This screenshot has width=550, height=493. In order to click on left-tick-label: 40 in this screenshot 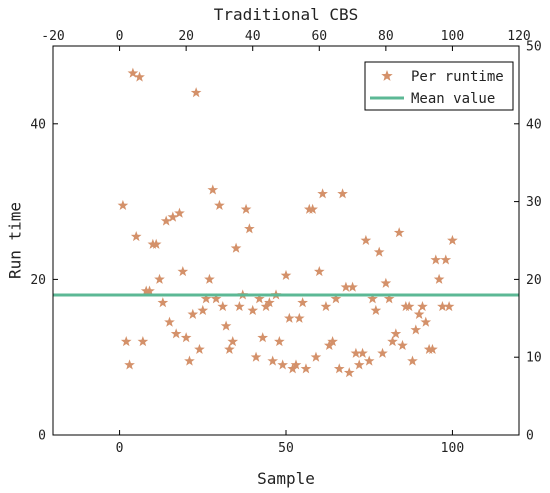, I will do `click(38, 124)`.